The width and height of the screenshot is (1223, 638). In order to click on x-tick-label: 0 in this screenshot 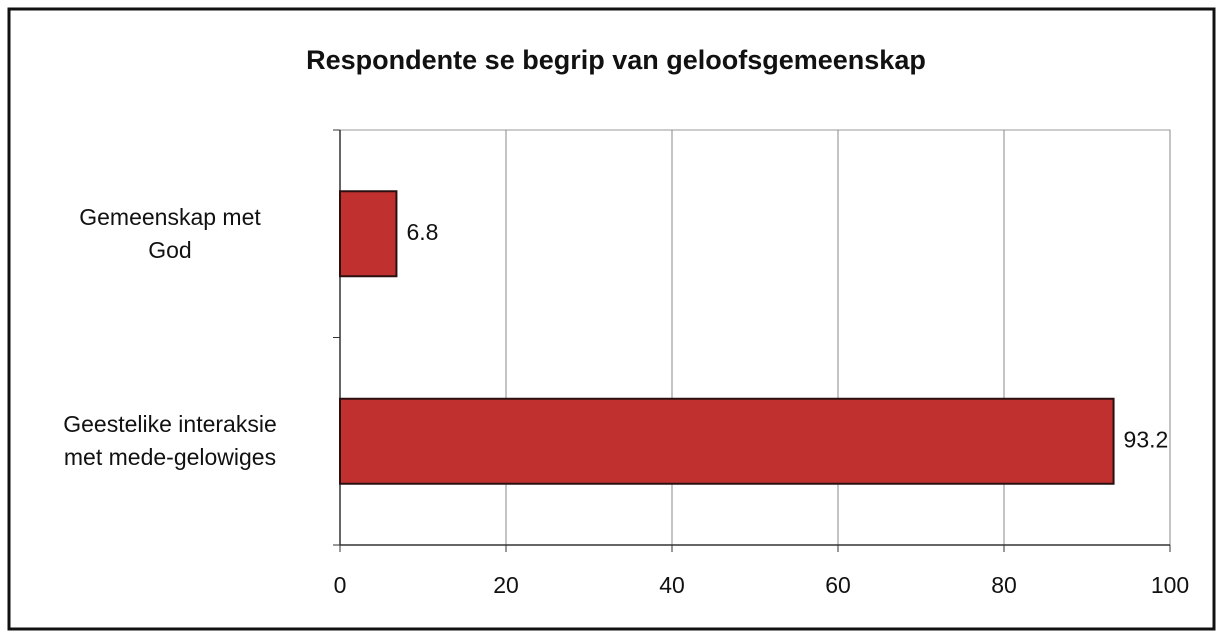, I will do `click(340, 585)`.